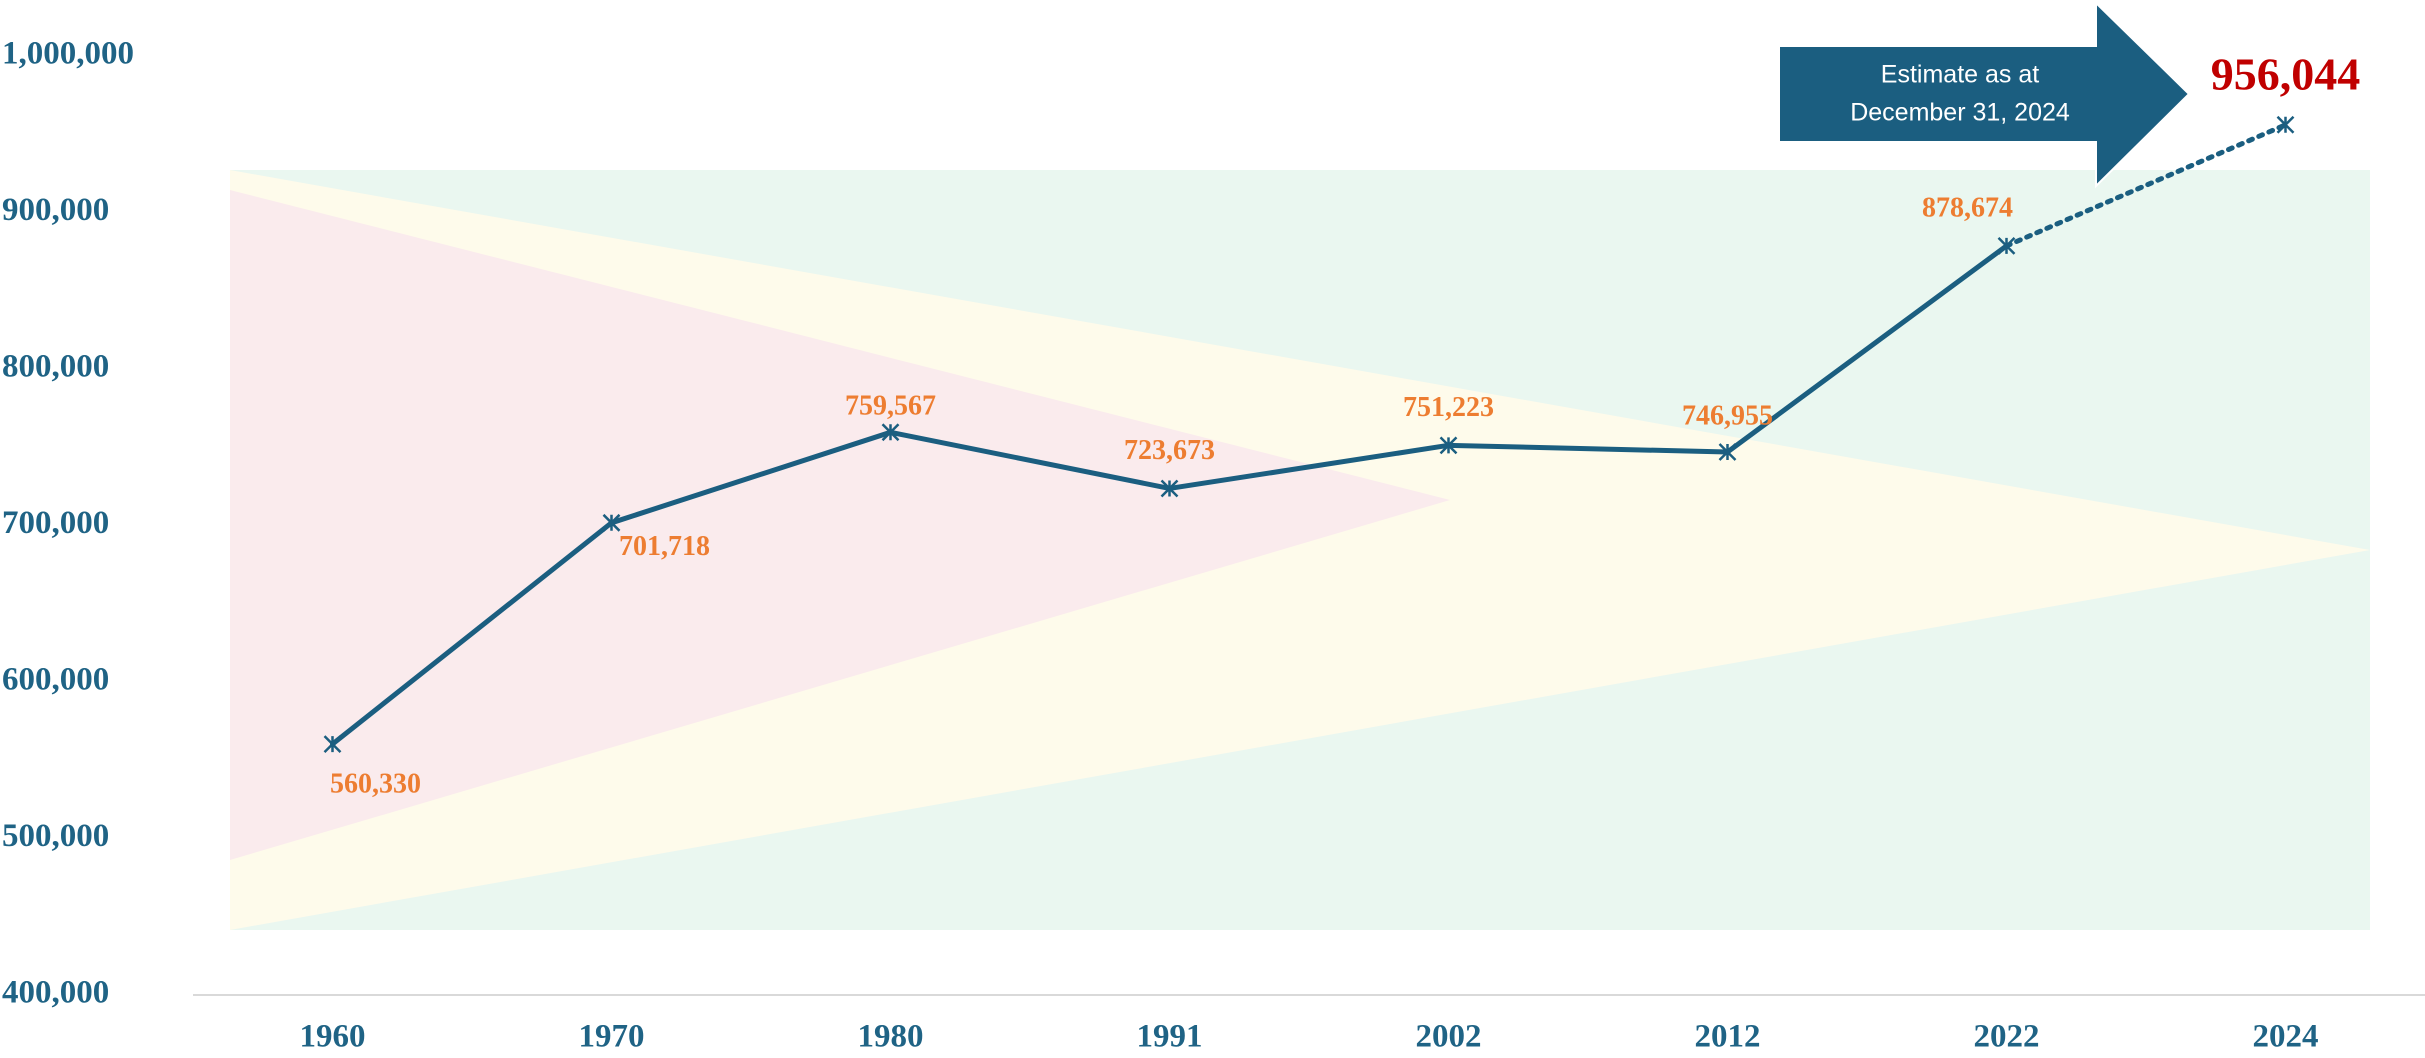  I want to click on line-estimate, so click(2146, 185).